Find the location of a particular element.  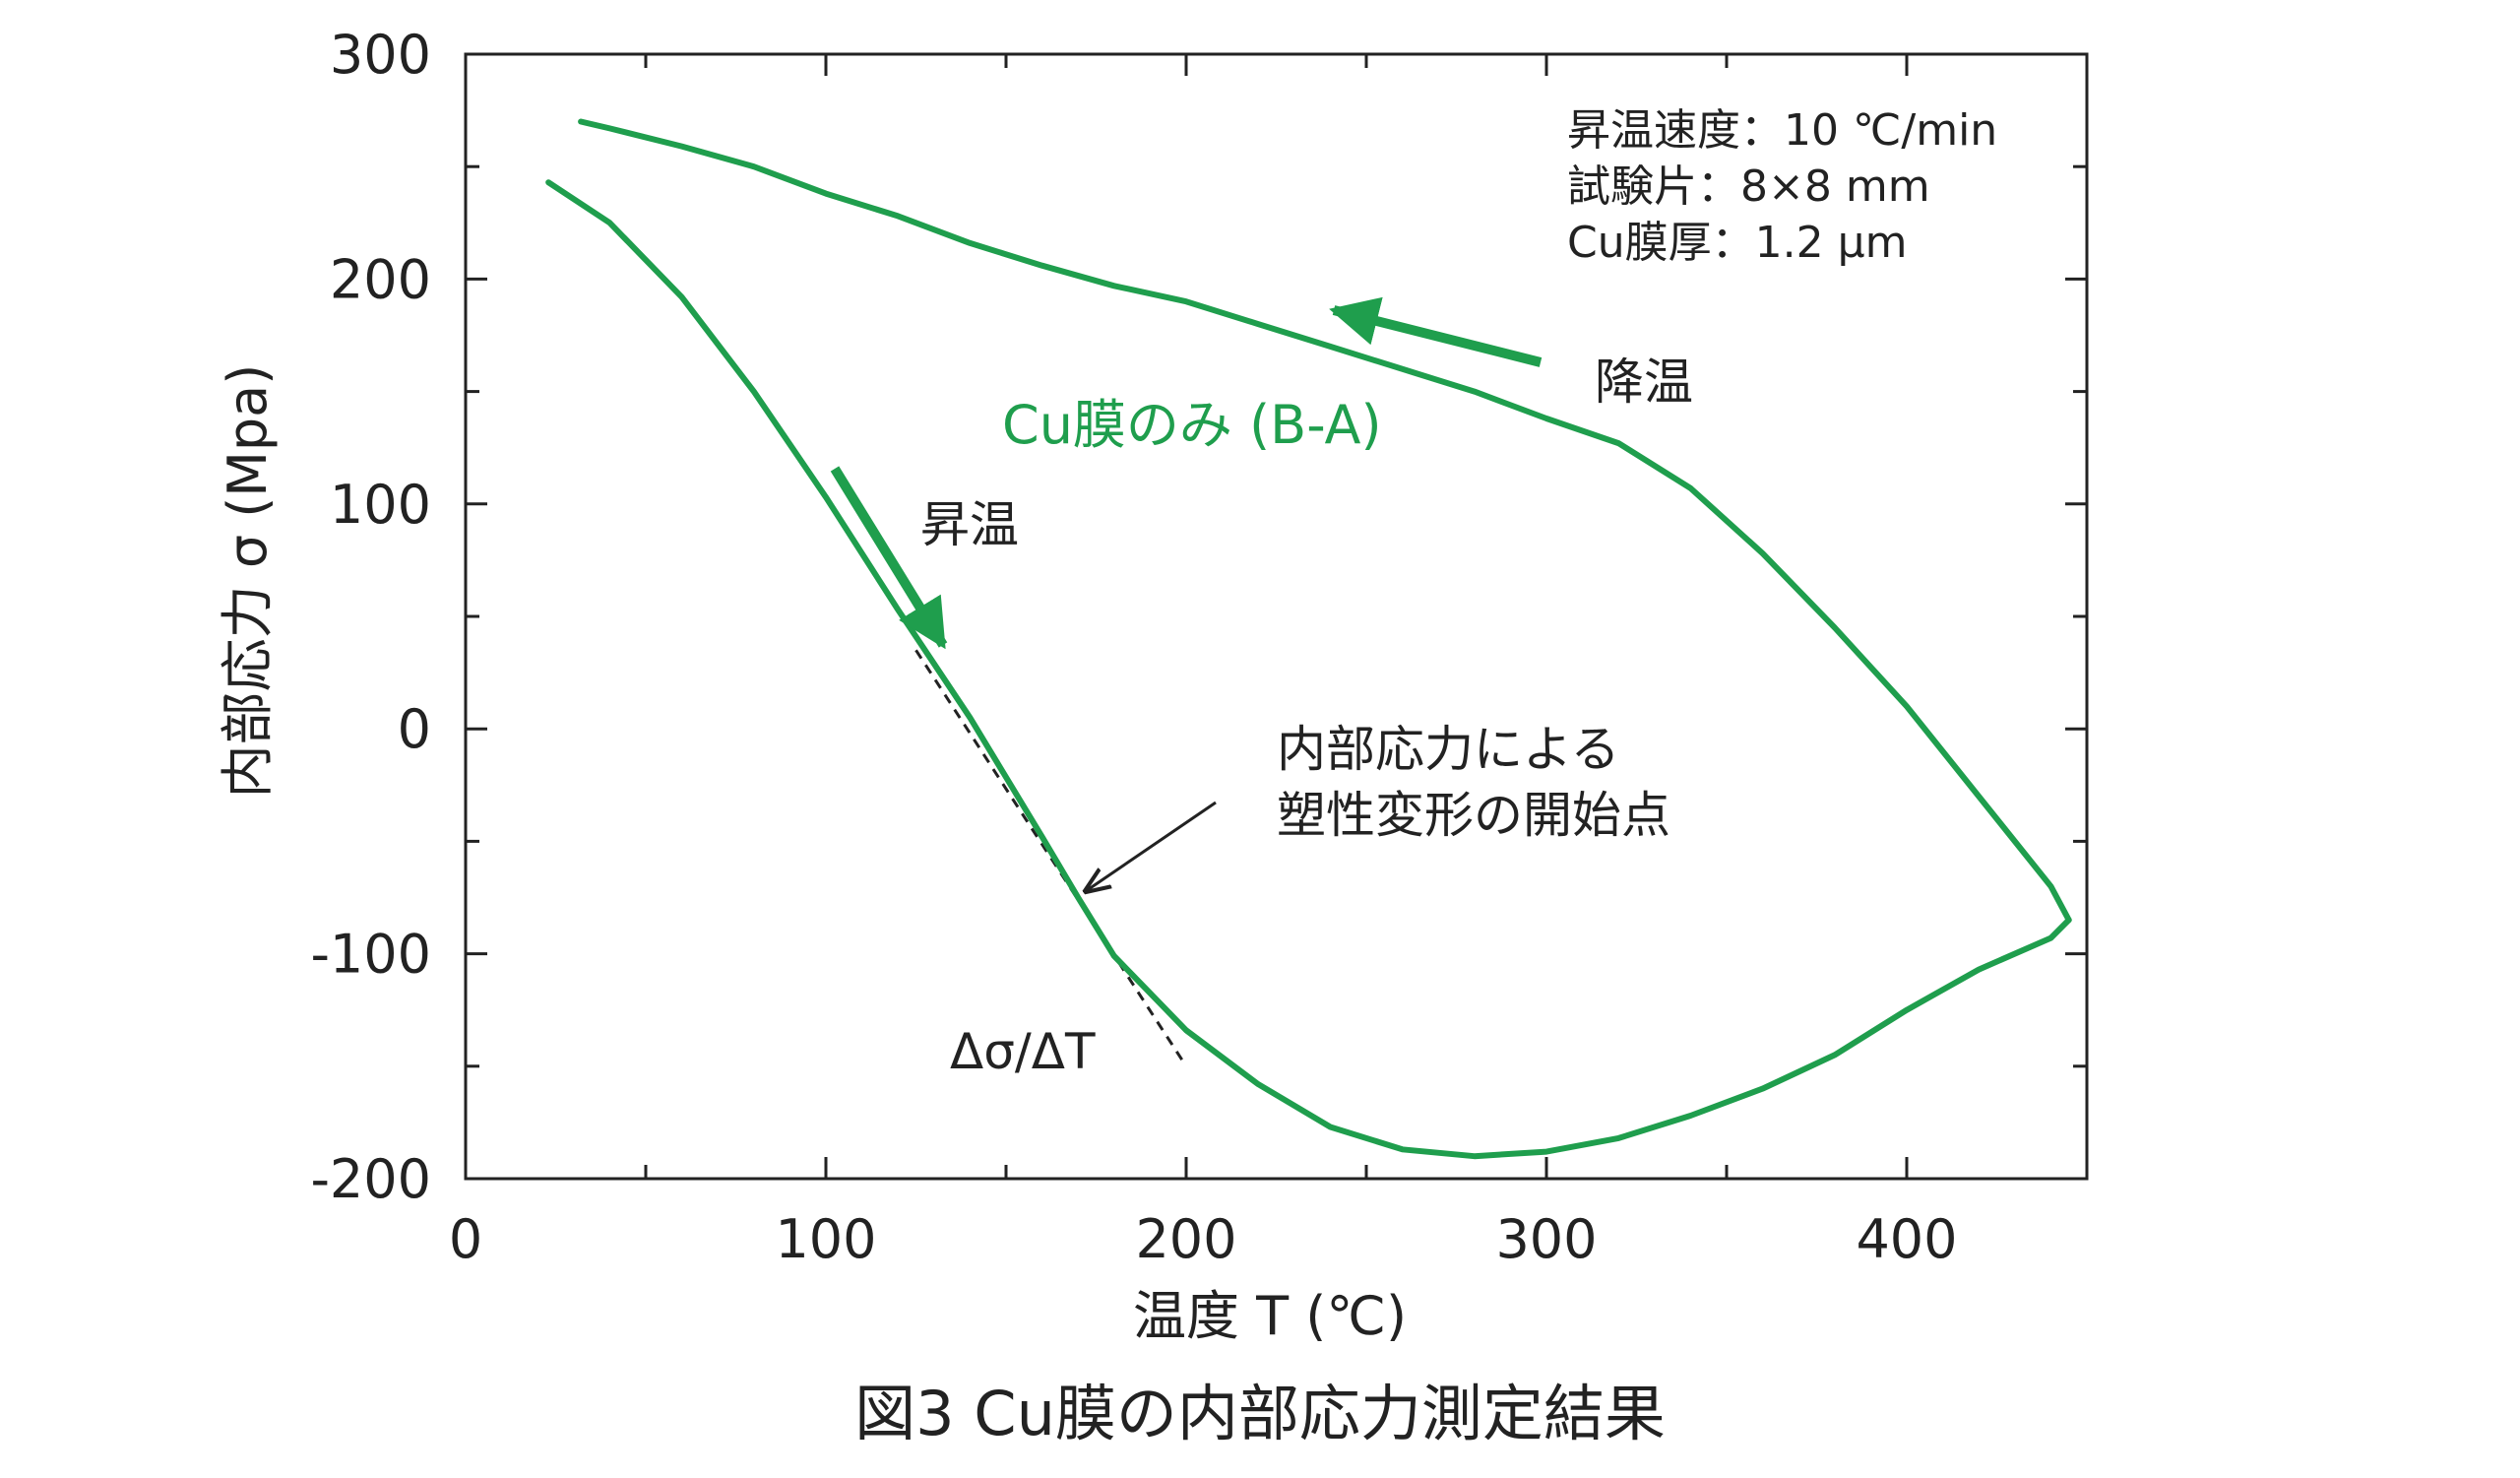

onset-pointer-arrow is located at coordinates (1151, 846).